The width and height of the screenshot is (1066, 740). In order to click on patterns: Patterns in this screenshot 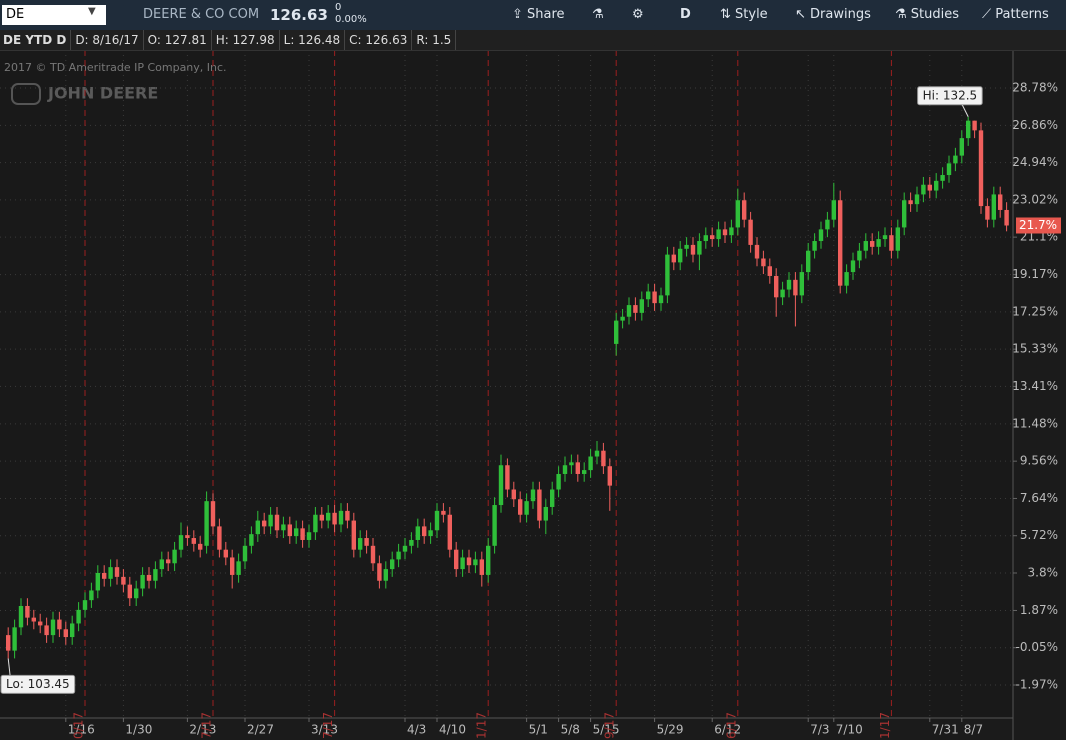, I will do `click(1022, 14)`.